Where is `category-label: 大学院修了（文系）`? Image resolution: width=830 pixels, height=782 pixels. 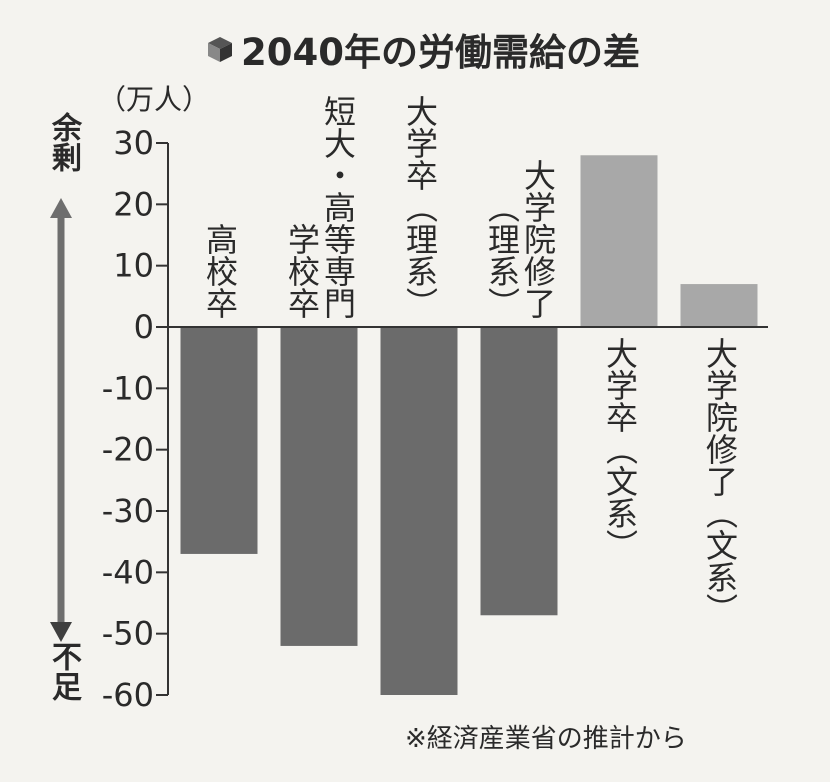 category-label: 大学院修了（文系） is located at coordinates (720, 481).